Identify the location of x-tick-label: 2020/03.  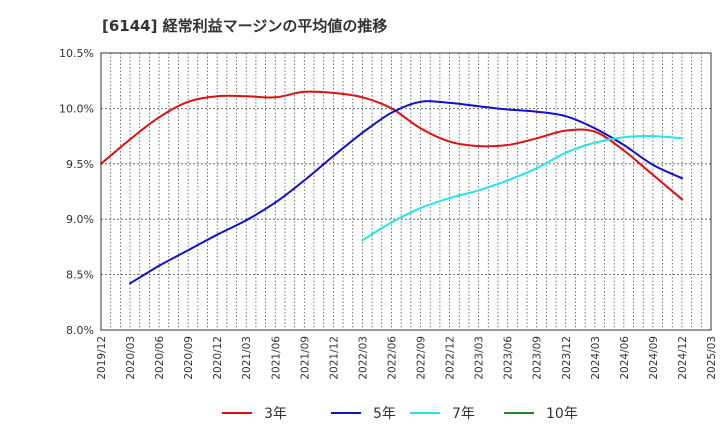
(131, 358).